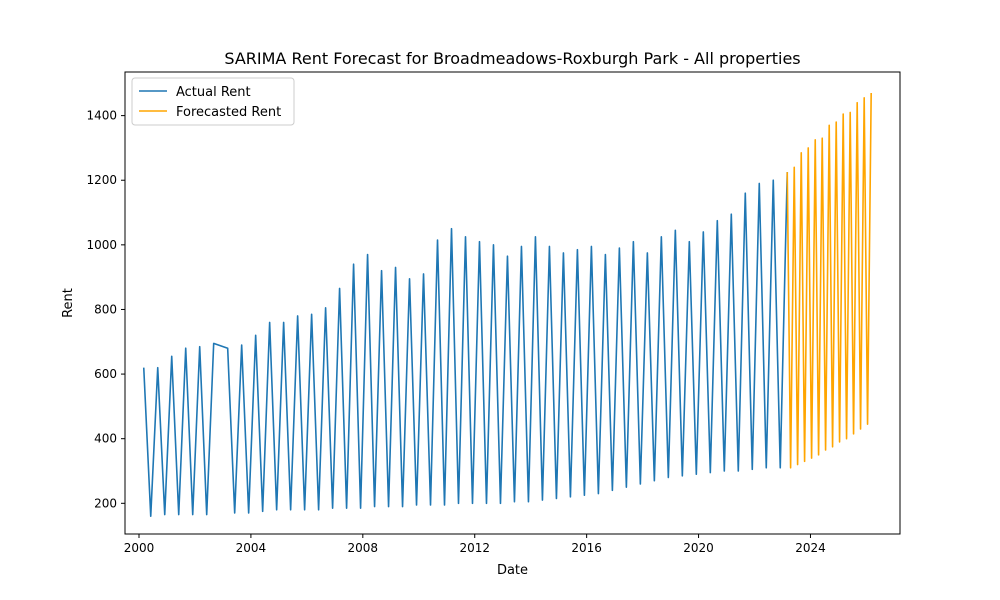  What do you see at coordinates (474, 548) in the screenshot?
I see `x-tick-label: 2012` at bounding box center [474, 548].